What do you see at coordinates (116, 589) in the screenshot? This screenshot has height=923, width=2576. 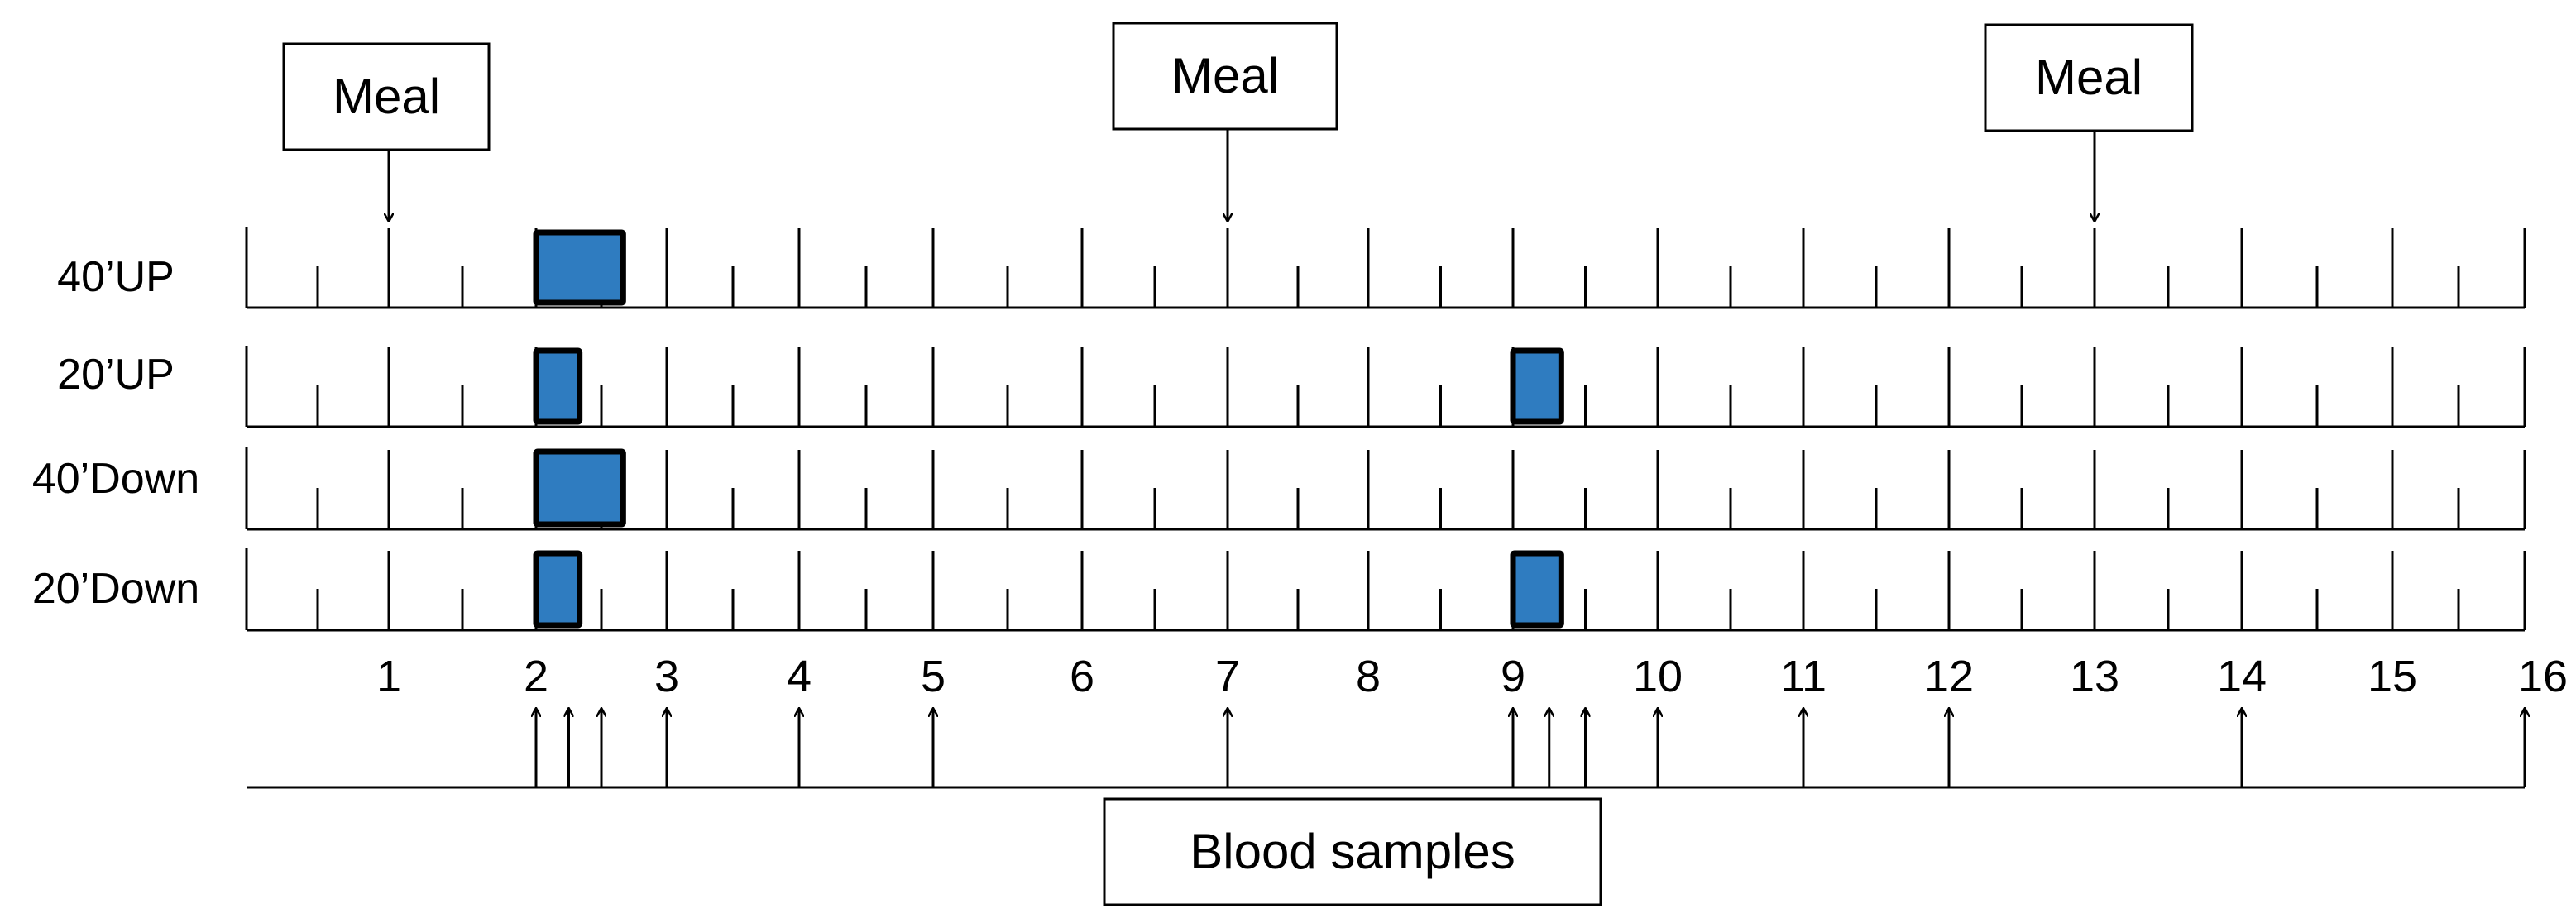 I see `condition-label: 20’Down` at bounding box center [116, 589].